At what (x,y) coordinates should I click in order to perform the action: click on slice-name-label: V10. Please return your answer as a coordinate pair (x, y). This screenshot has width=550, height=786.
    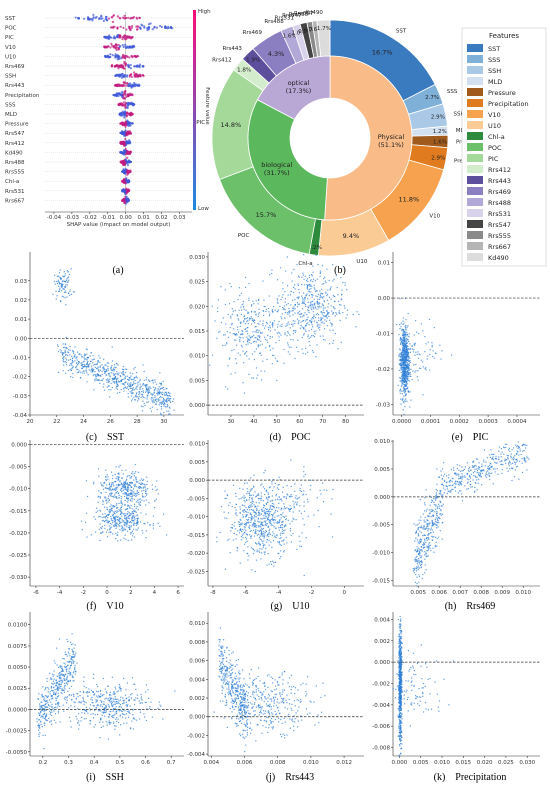
    Looking at the image, I should click on (434, 216).